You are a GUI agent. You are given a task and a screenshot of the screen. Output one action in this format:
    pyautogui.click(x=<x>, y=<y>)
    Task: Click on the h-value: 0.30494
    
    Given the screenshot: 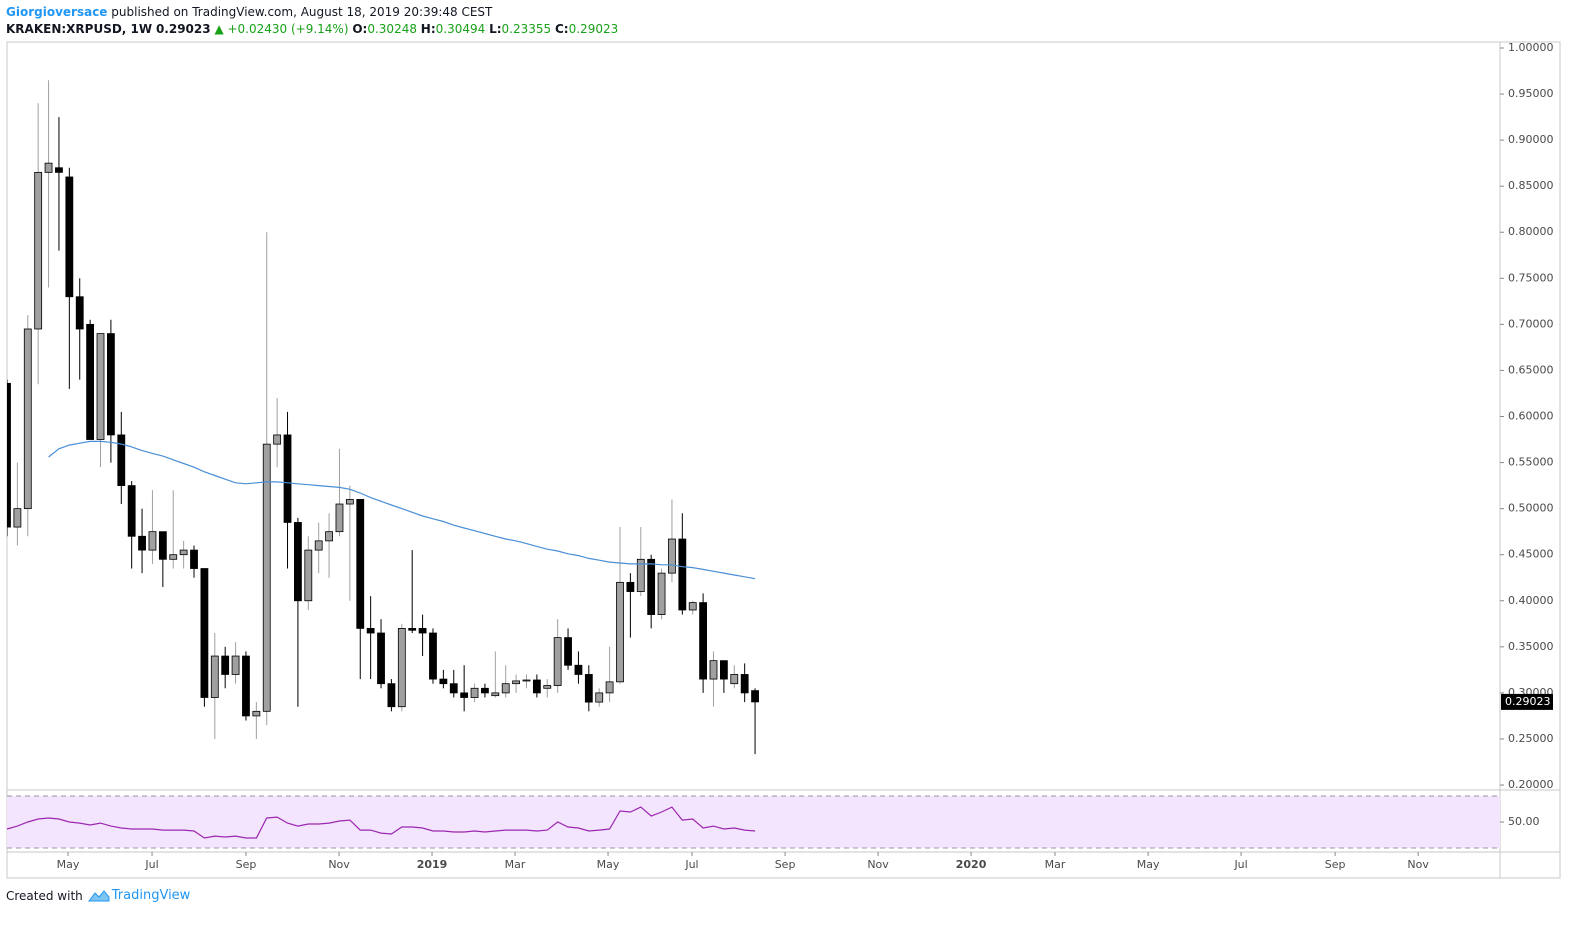 What is the action you would take?
    pyautogui.click(x=460, y=29)
    